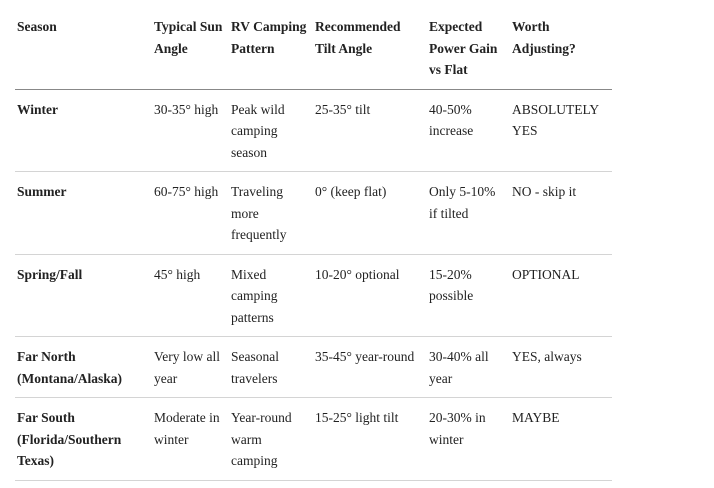 This screenshot has height=488, width=714. Describe the element at coordinates (83, 295) in the screenshot. I see `table-cell: Spring/Fall` at that location.